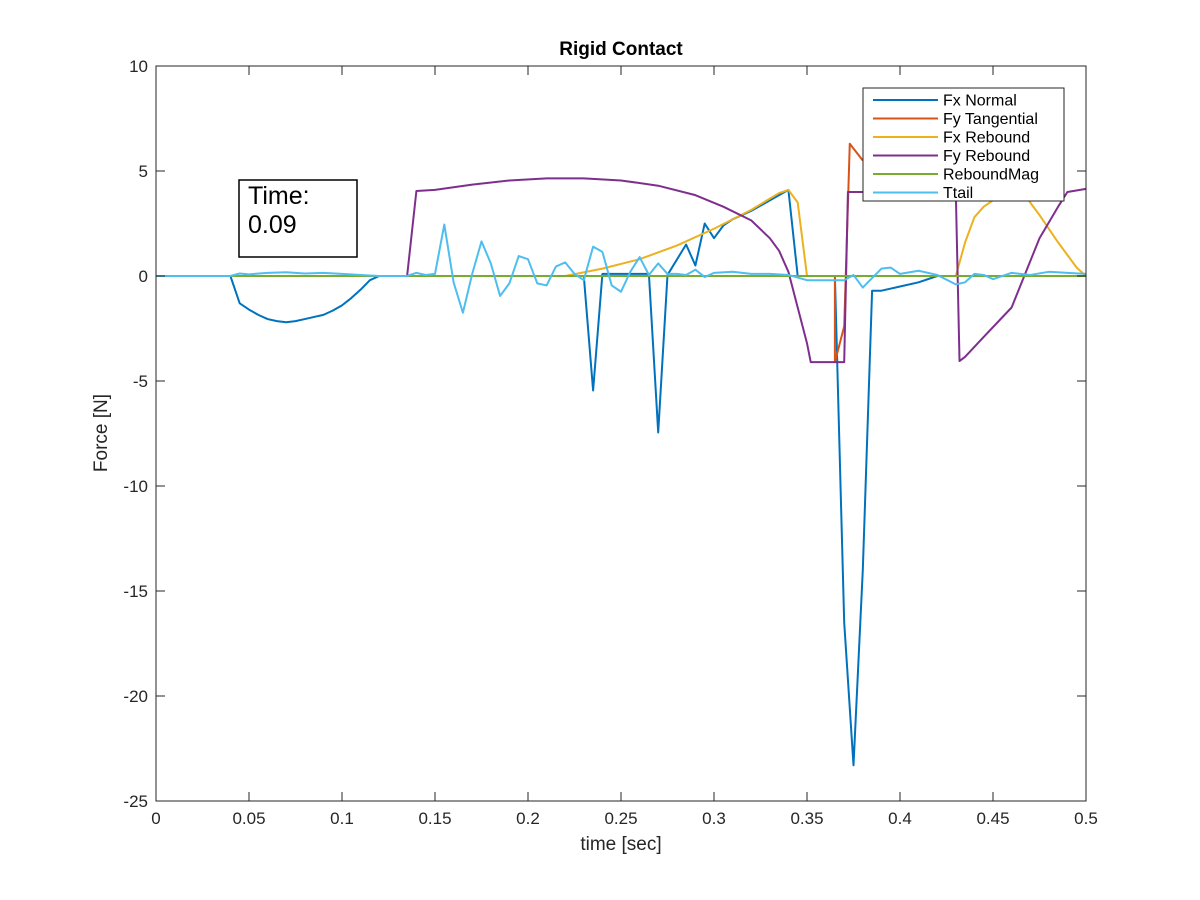  Describe the element at coordinates (620, 818) in the screenshot. I see `x-tick-label: 0.25` at that location.